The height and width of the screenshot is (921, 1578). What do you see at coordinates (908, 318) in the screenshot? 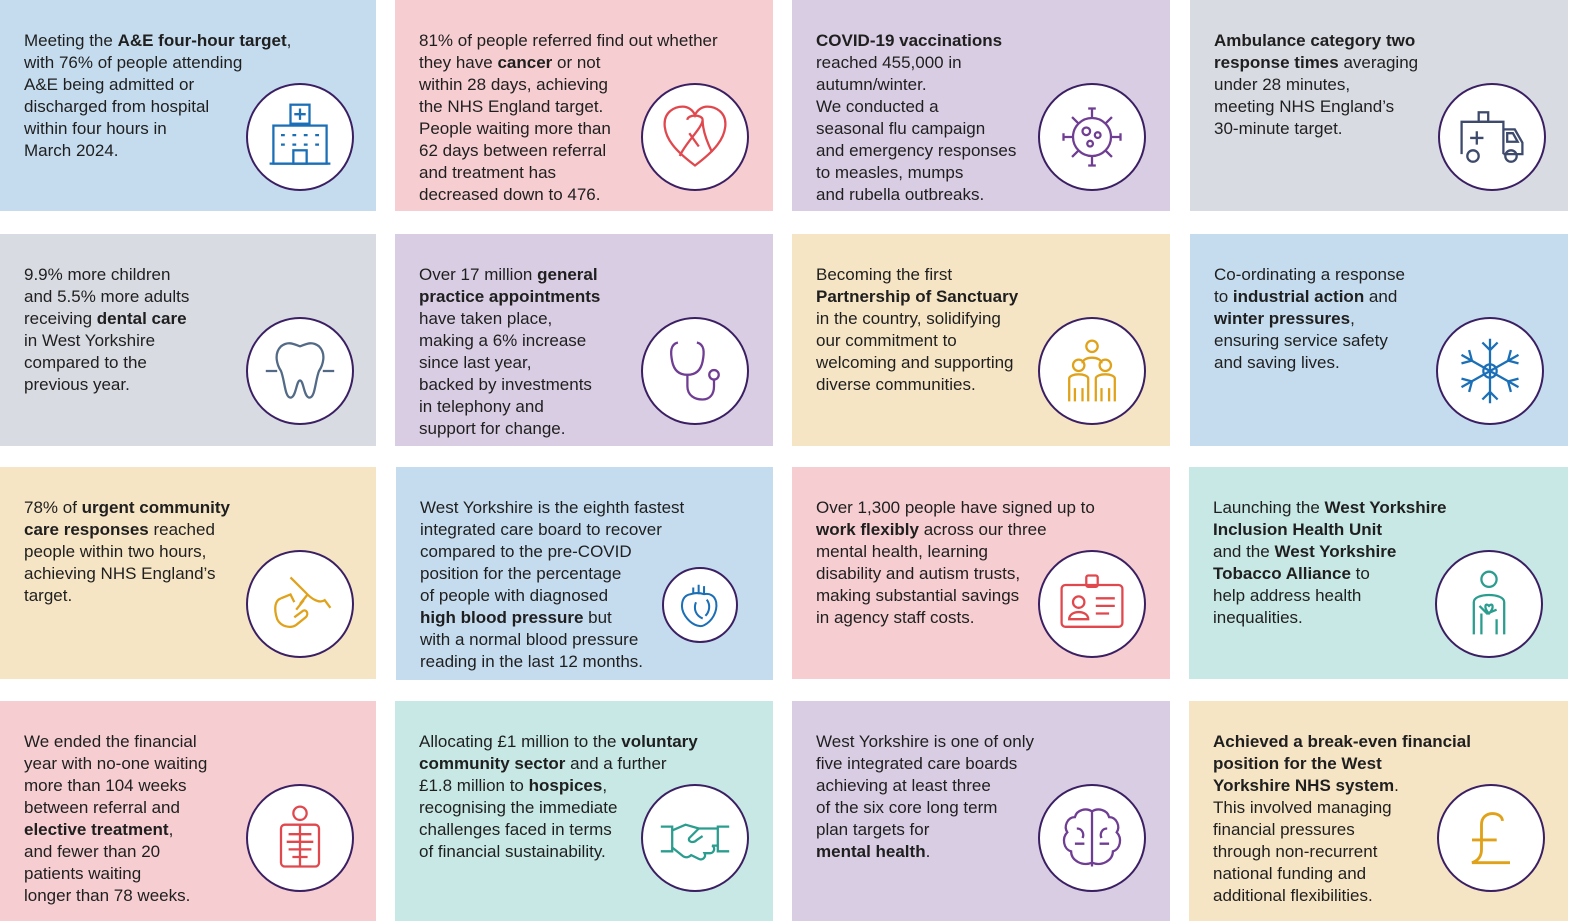
I see `body-text: in the country, solidifying` at bounding box center [908, 318].